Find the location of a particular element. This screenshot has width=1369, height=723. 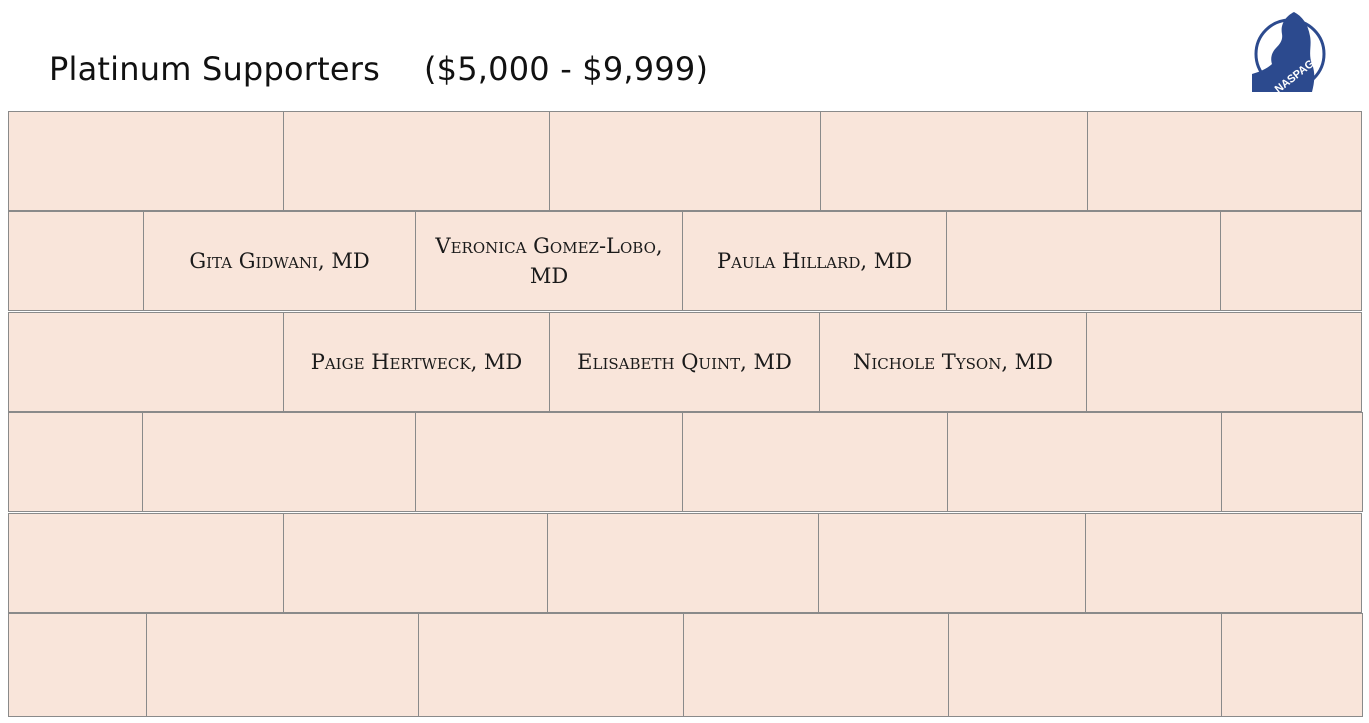

supporter-brick: Veronica Gomez-Lobo, MD is located at coordinates (549, 261).